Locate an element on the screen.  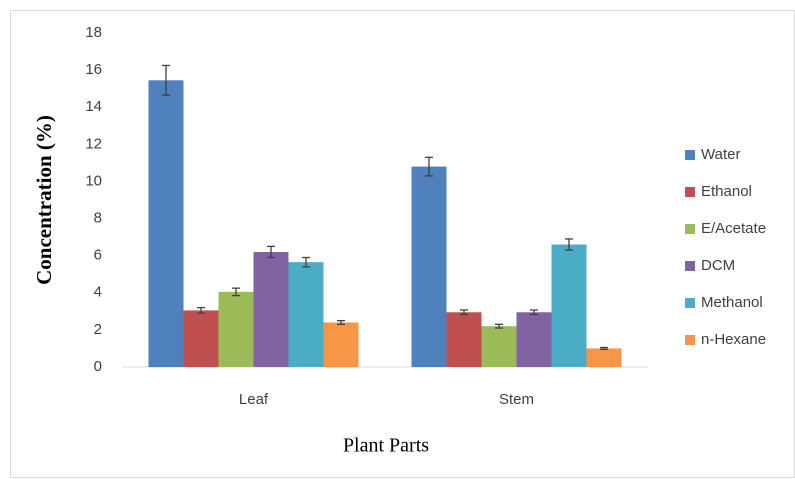
legend-label: Ethanol is located at coordinates (726, 191).